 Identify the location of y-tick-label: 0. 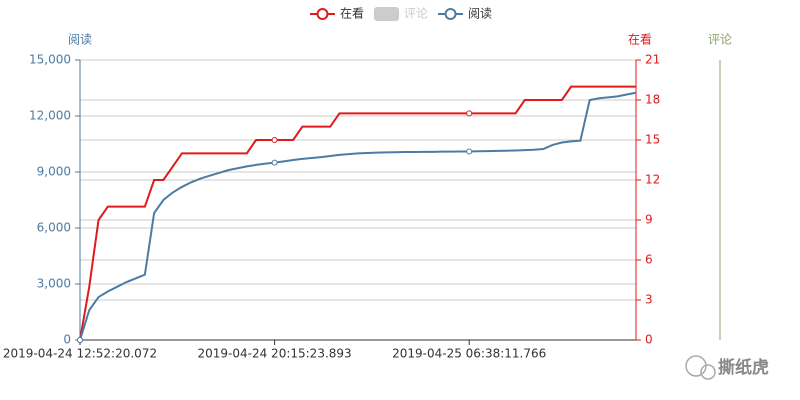
(67, 340).